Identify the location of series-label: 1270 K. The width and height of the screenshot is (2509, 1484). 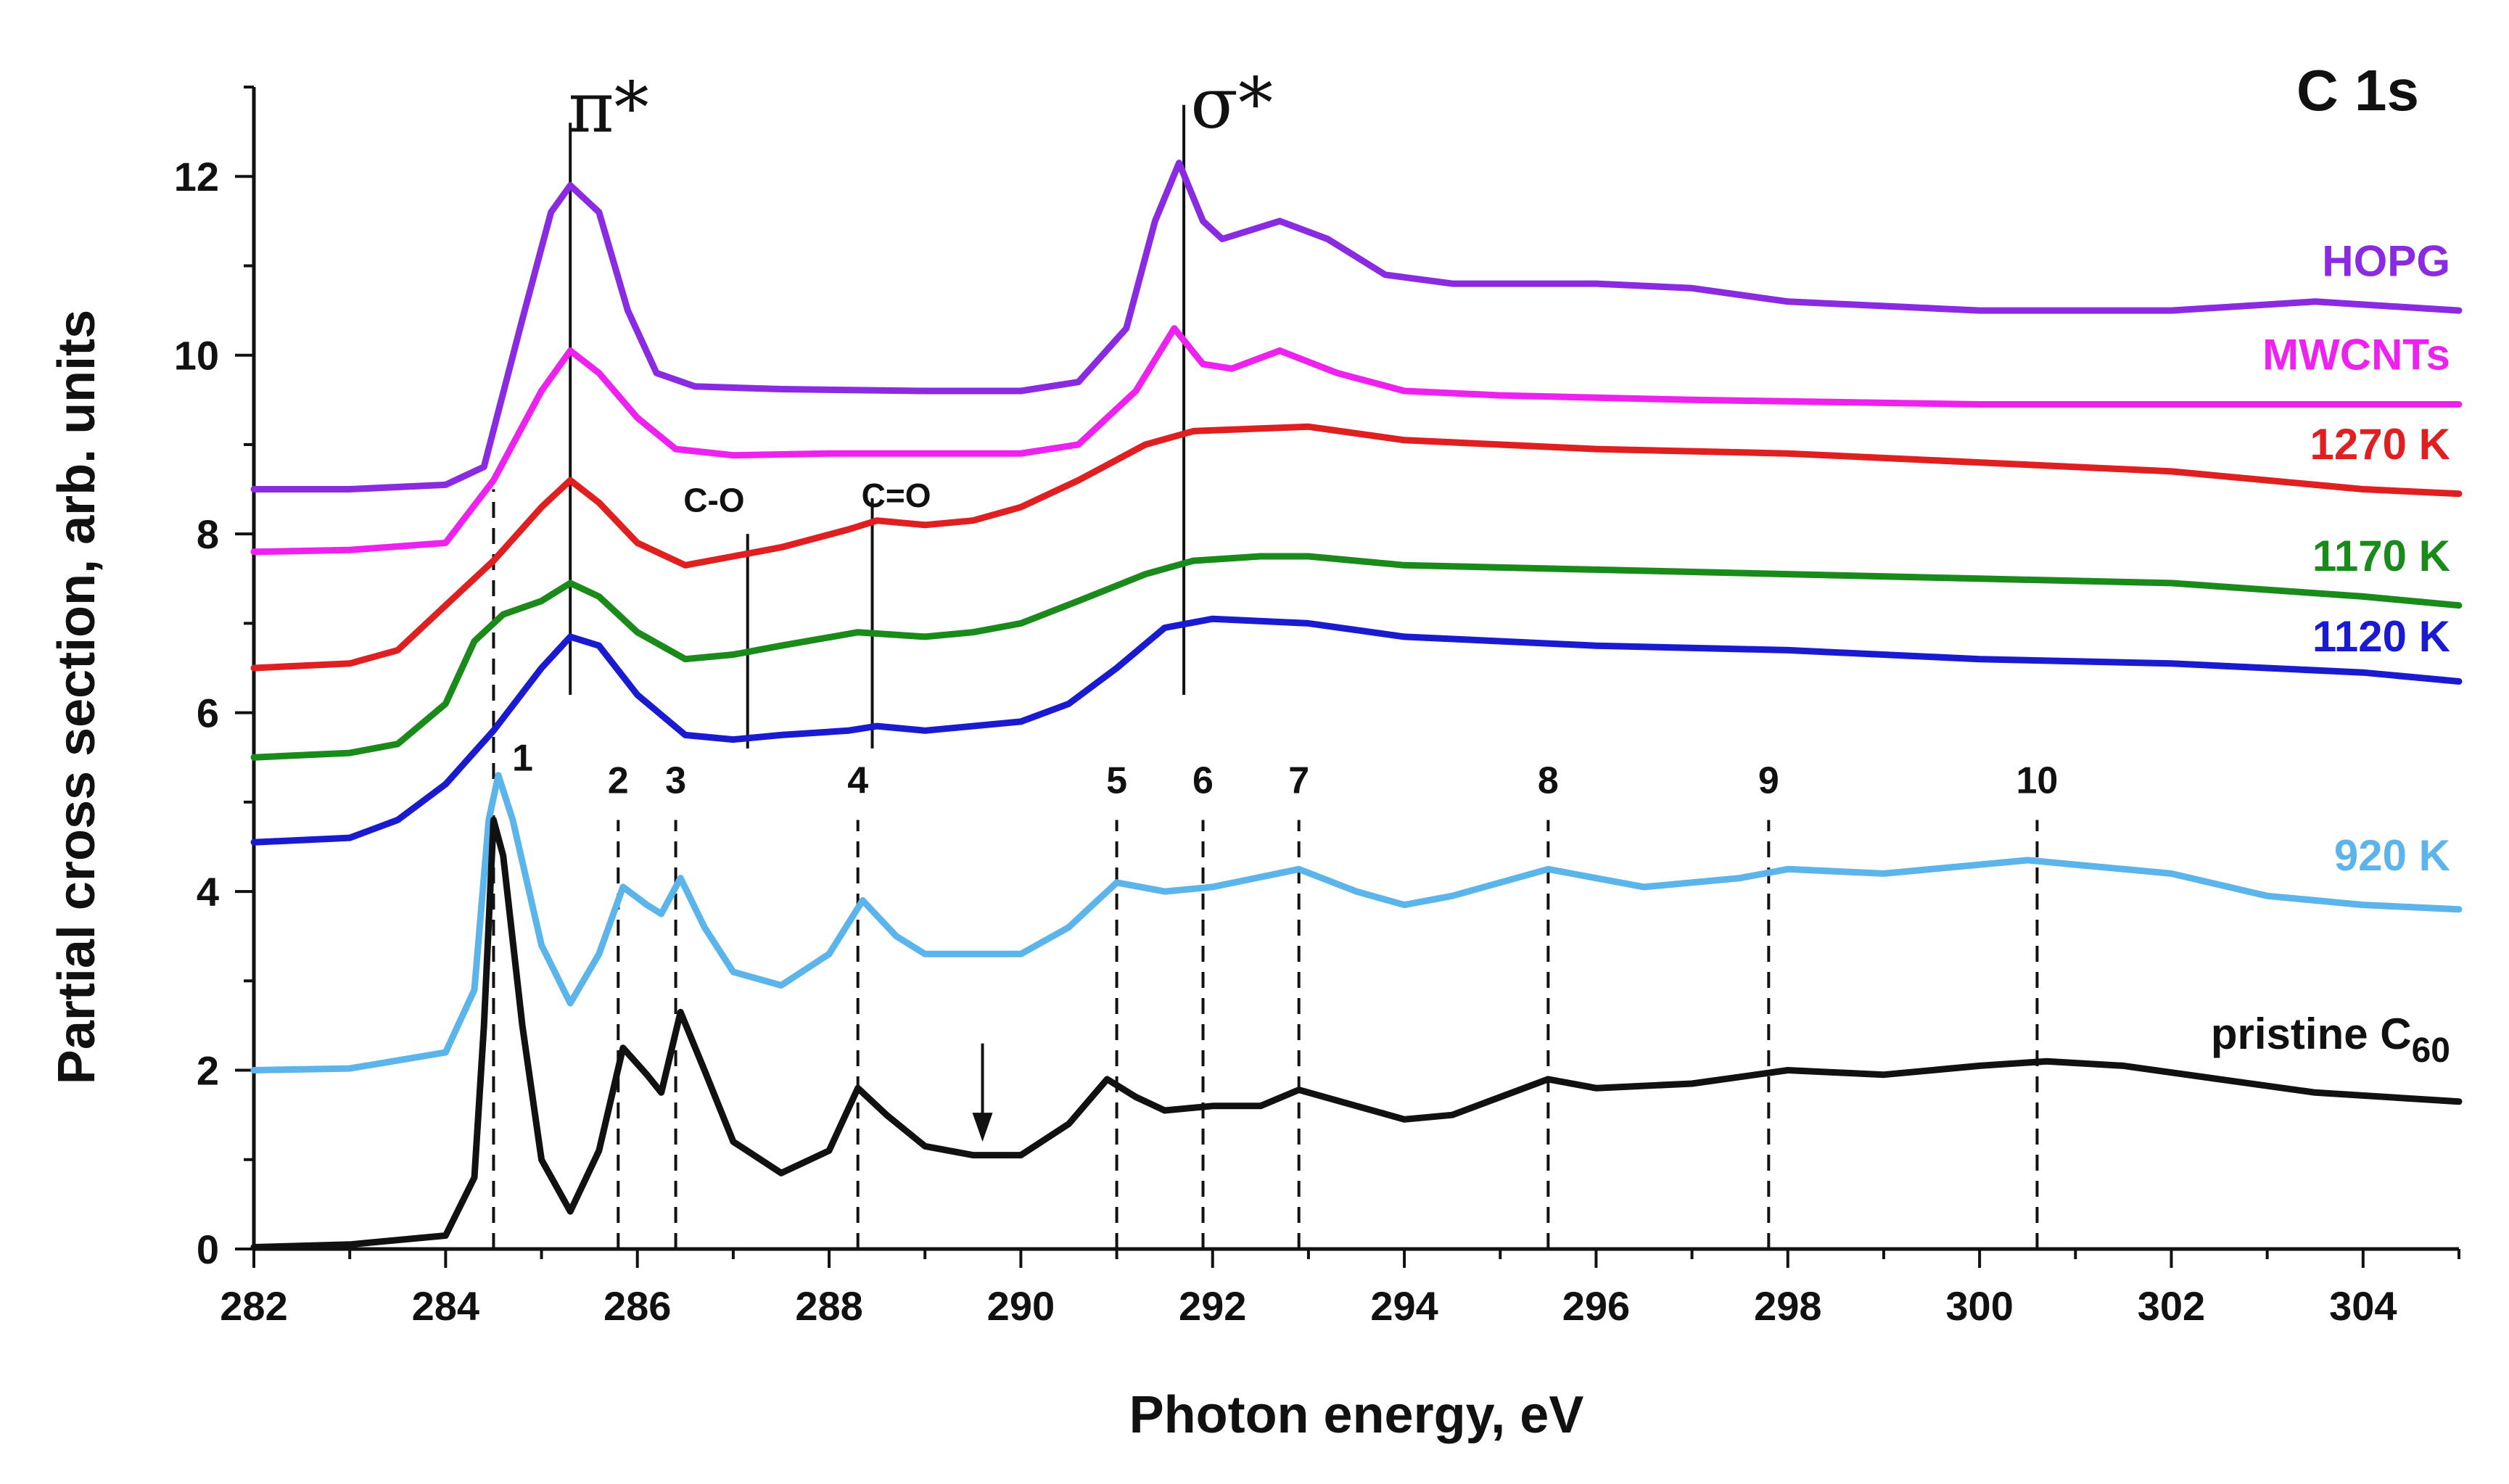
(2380, 444).